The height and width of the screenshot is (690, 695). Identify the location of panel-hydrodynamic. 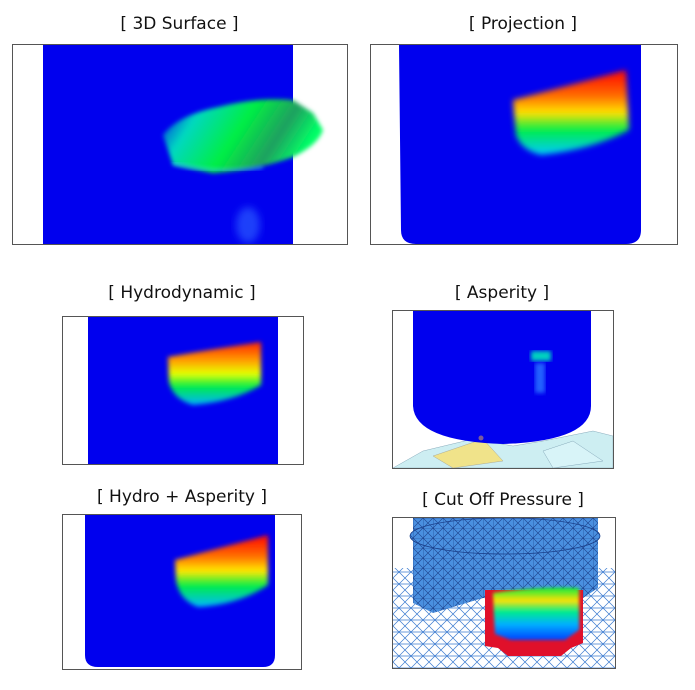
(183, 390).